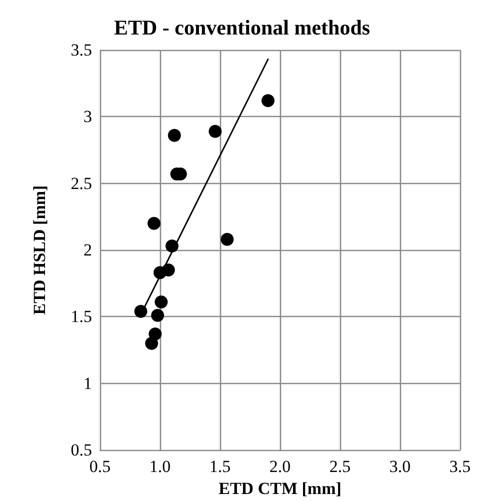 This screenshot has height=502, width=484. I want to click on x-axis-title: ETD CTM [mm], so click(280, 488).